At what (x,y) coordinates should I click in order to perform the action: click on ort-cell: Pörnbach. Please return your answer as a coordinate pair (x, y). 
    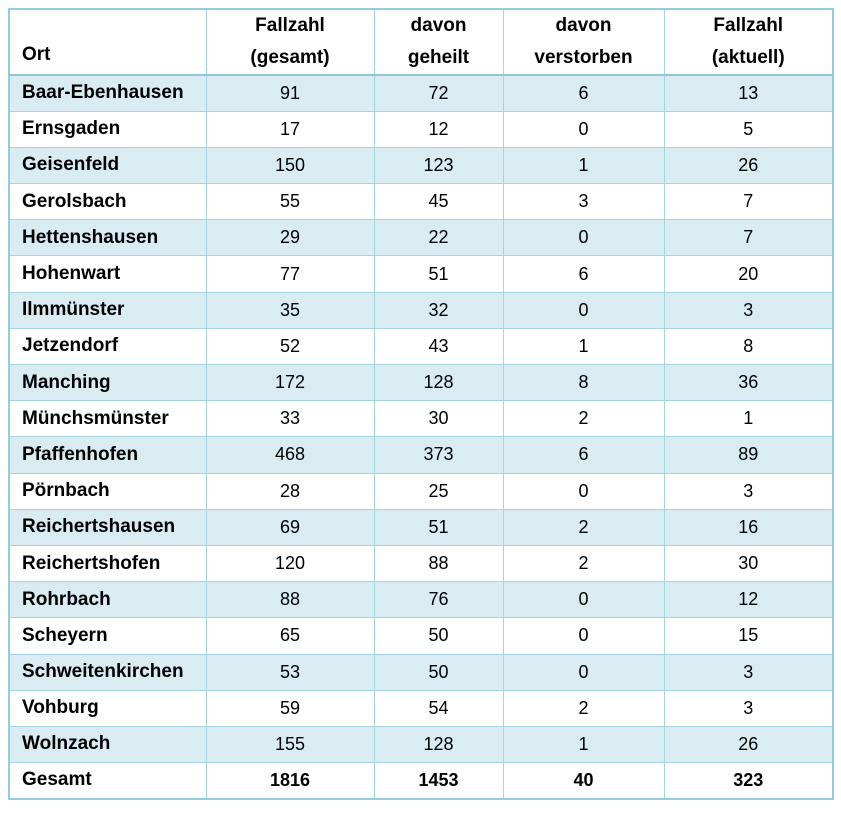
    Looking at the image, I should click on (107, 491).